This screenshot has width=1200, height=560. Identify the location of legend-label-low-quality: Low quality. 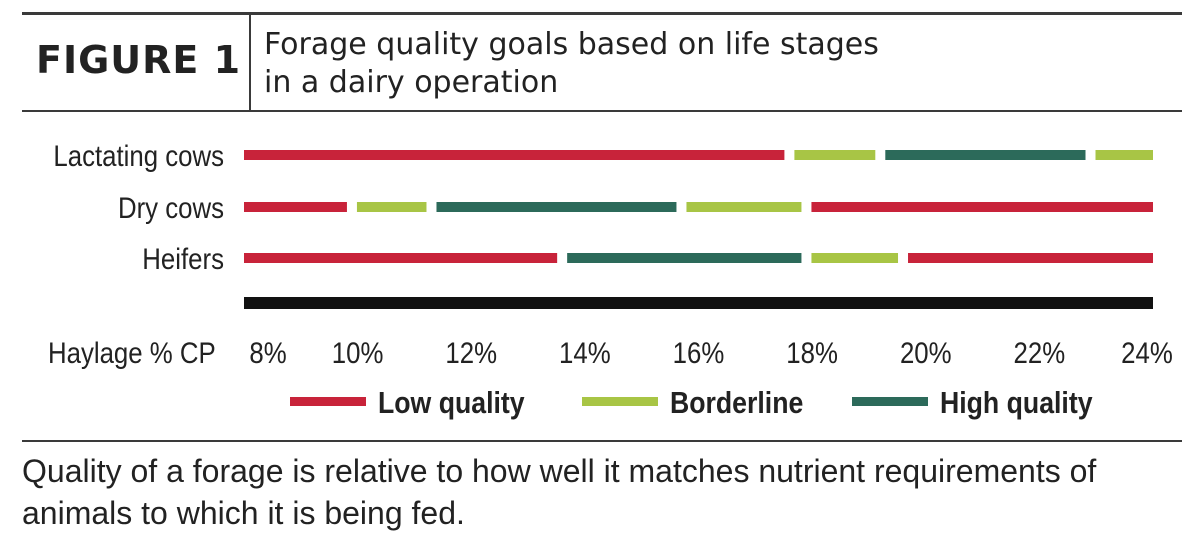
(451, 403).